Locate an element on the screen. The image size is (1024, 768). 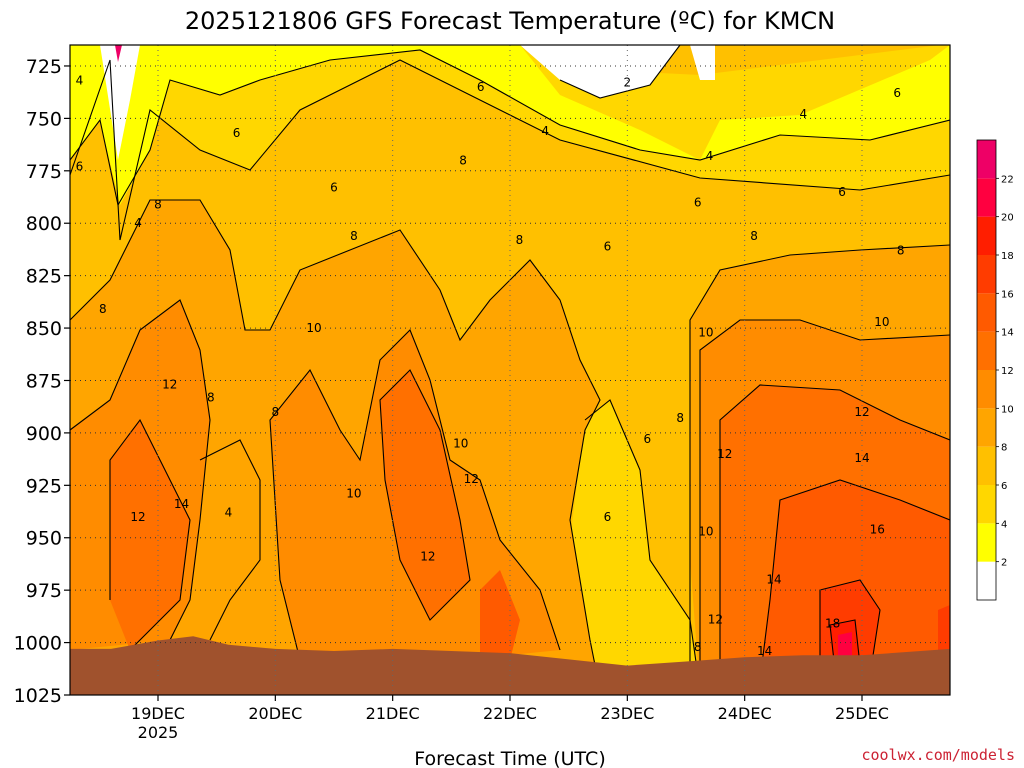
y-tick-label: 725 is located at coordinates (44, 67).